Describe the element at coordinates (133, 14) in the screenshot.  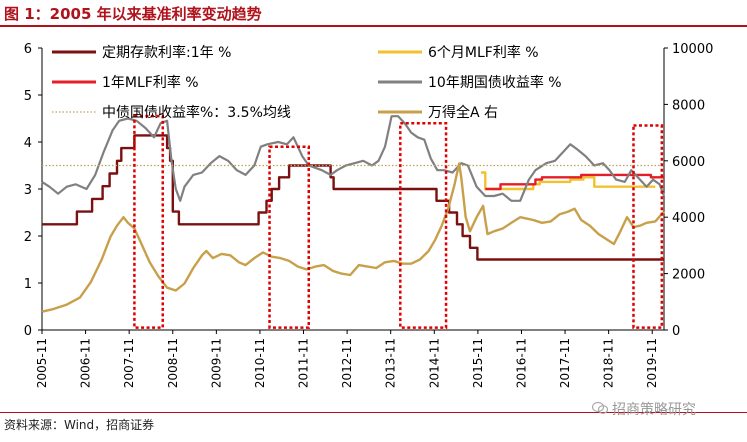
I see `chart-title: 图 1：2005 年以来基准利率变动趋势` at that location.